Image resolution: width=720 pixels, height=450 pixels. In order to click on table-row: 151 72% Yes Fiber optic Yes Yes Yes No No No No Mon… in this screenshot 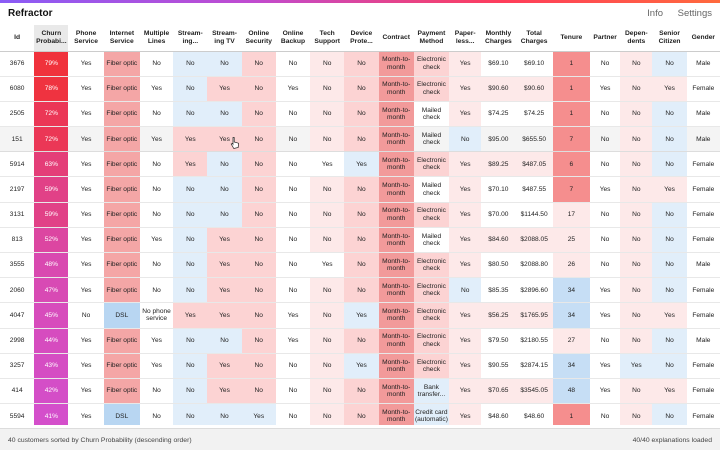, I will do `click(360, 139)`.